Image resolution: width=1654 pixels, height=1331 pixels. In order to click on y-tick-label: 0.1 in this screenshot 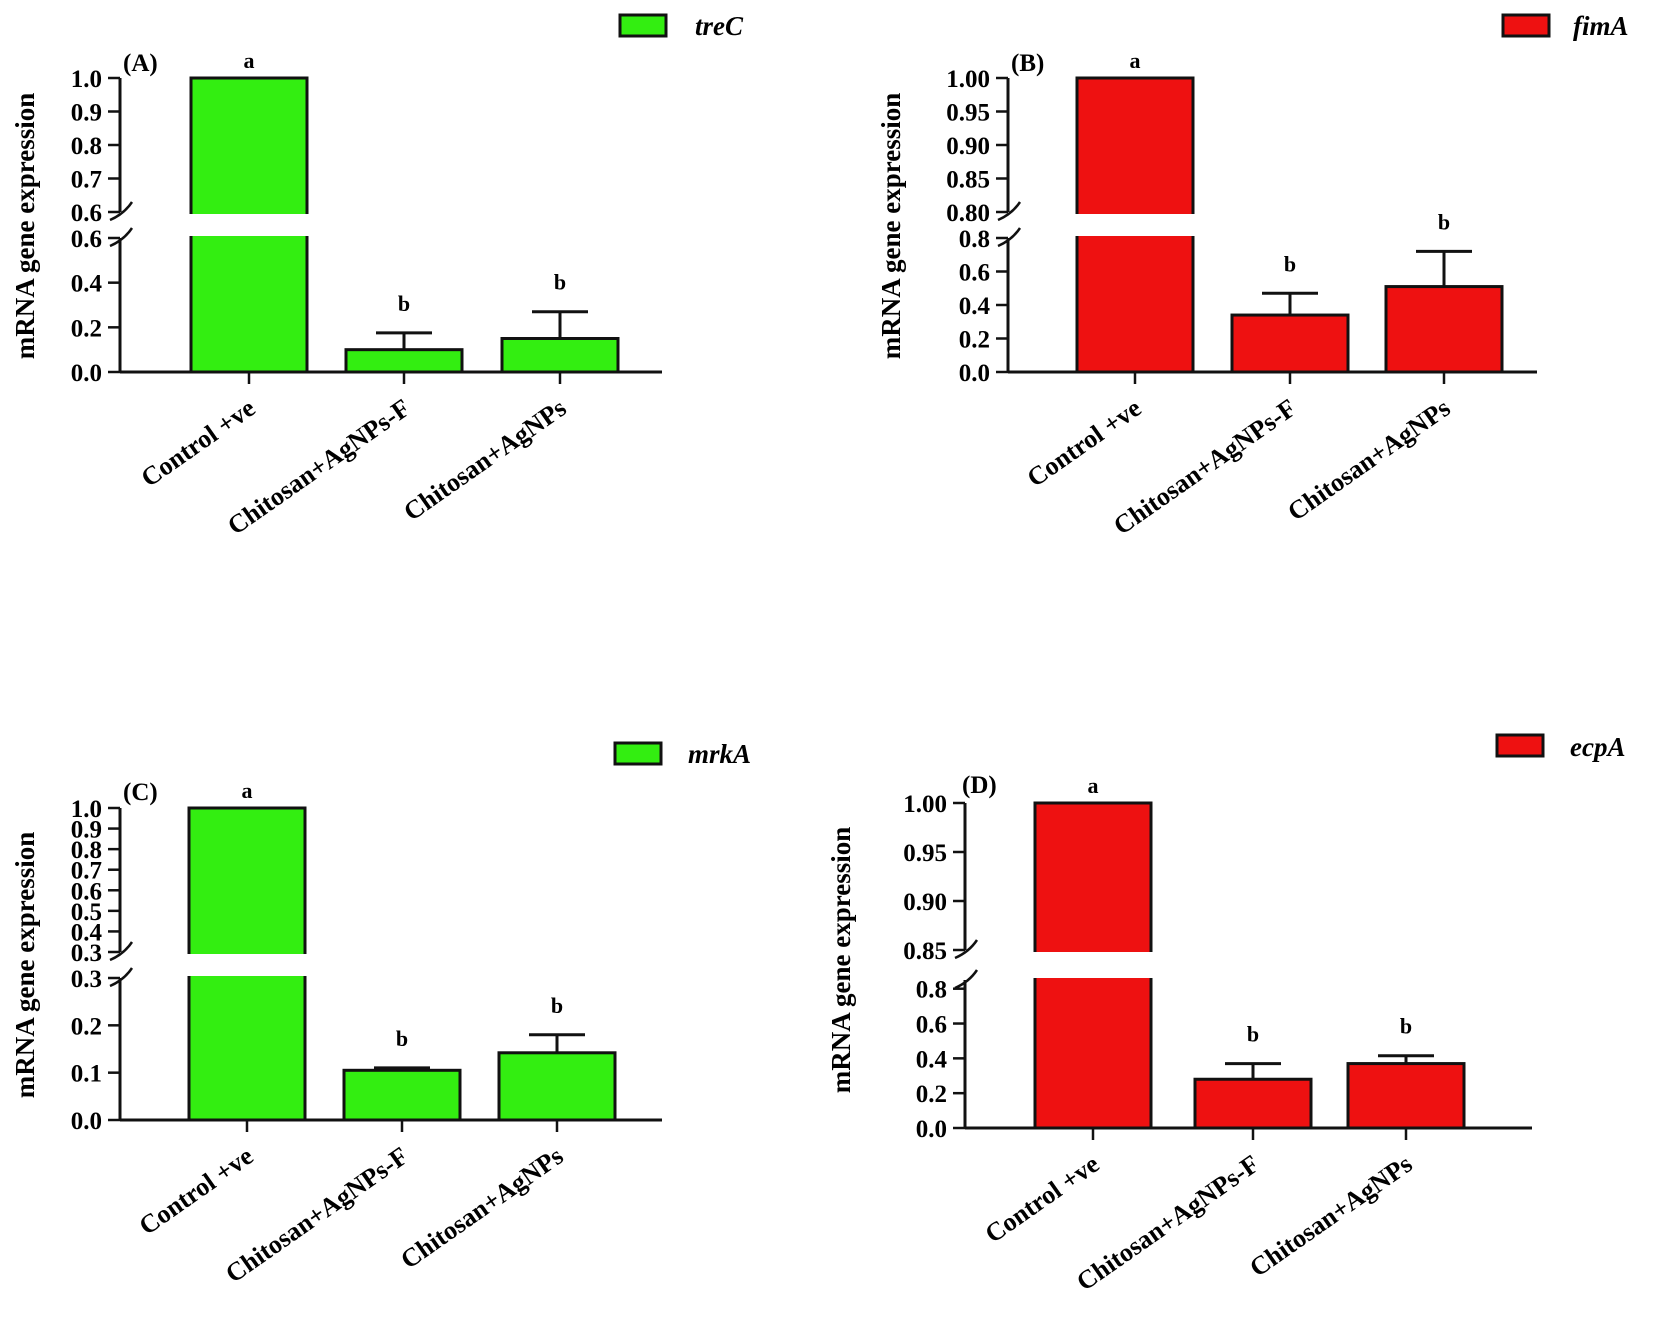, I will do `click(86, 1074)`.